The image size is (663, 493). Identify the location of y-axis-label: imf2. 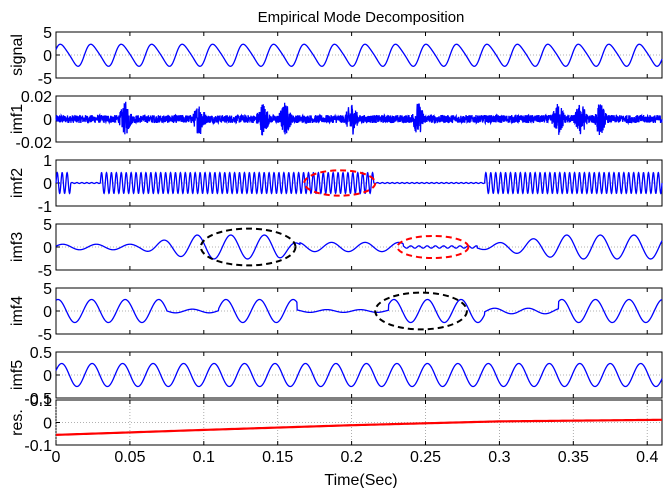
(17, 183).